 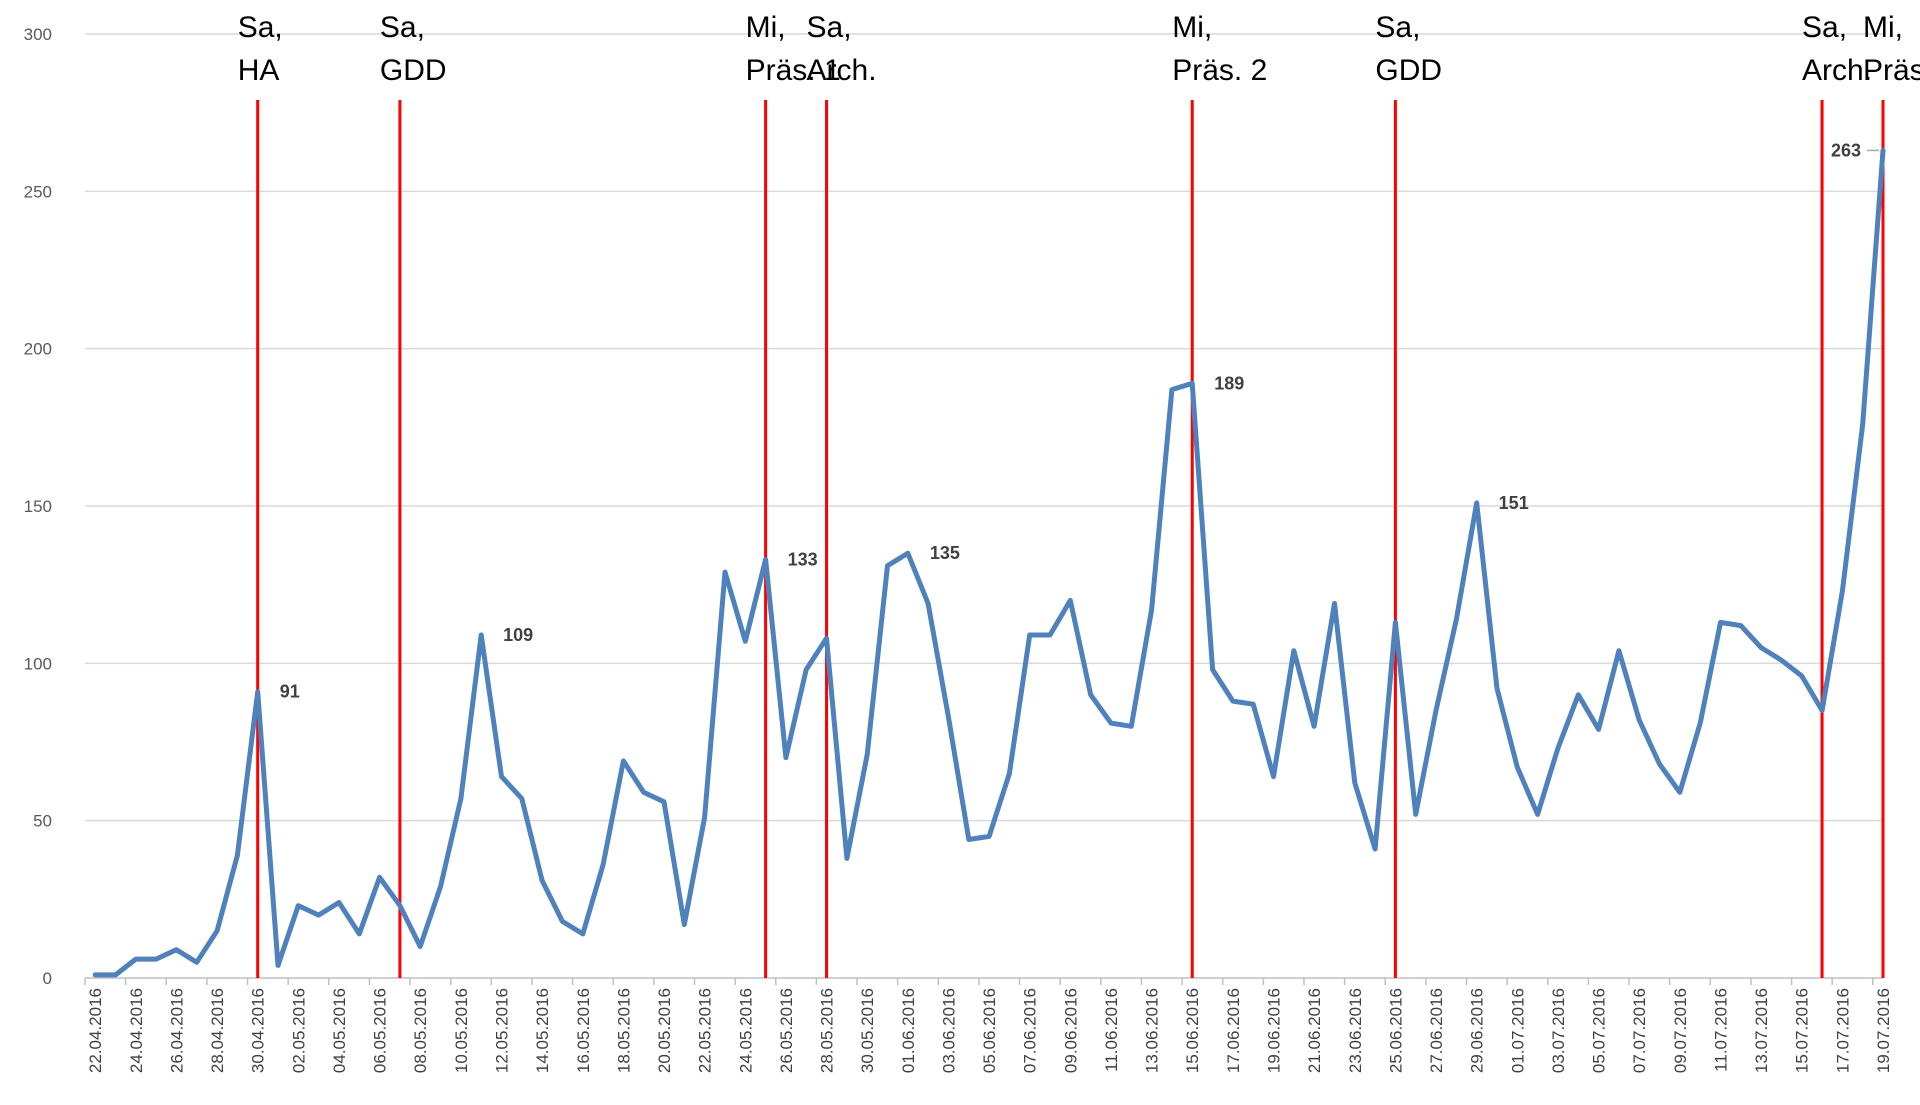 What do you see at coordinates (1680, 1030) in the screenshot?
I see `x-tick-label: 09.07.2016` at bounding box center [1680, 1030].